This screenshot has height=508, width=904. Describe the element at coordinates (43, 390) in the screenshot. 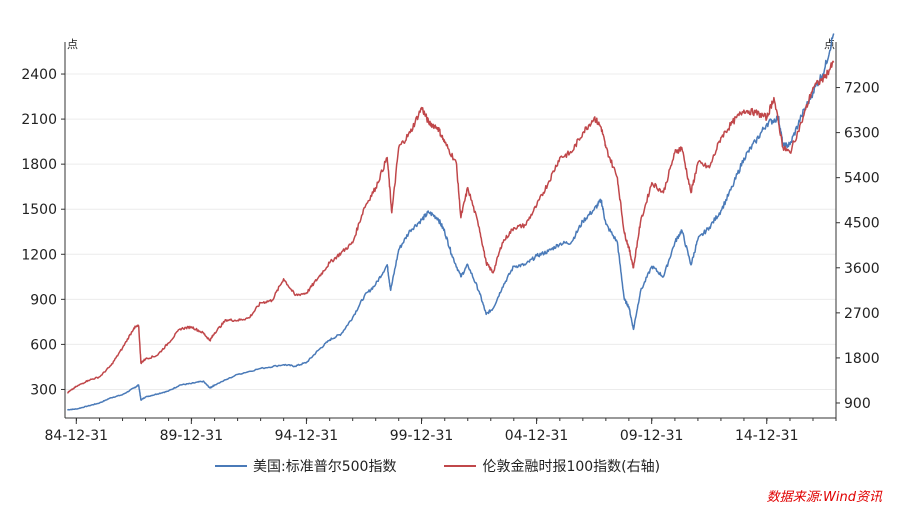

I see `left-tick-label: 300` at that location.